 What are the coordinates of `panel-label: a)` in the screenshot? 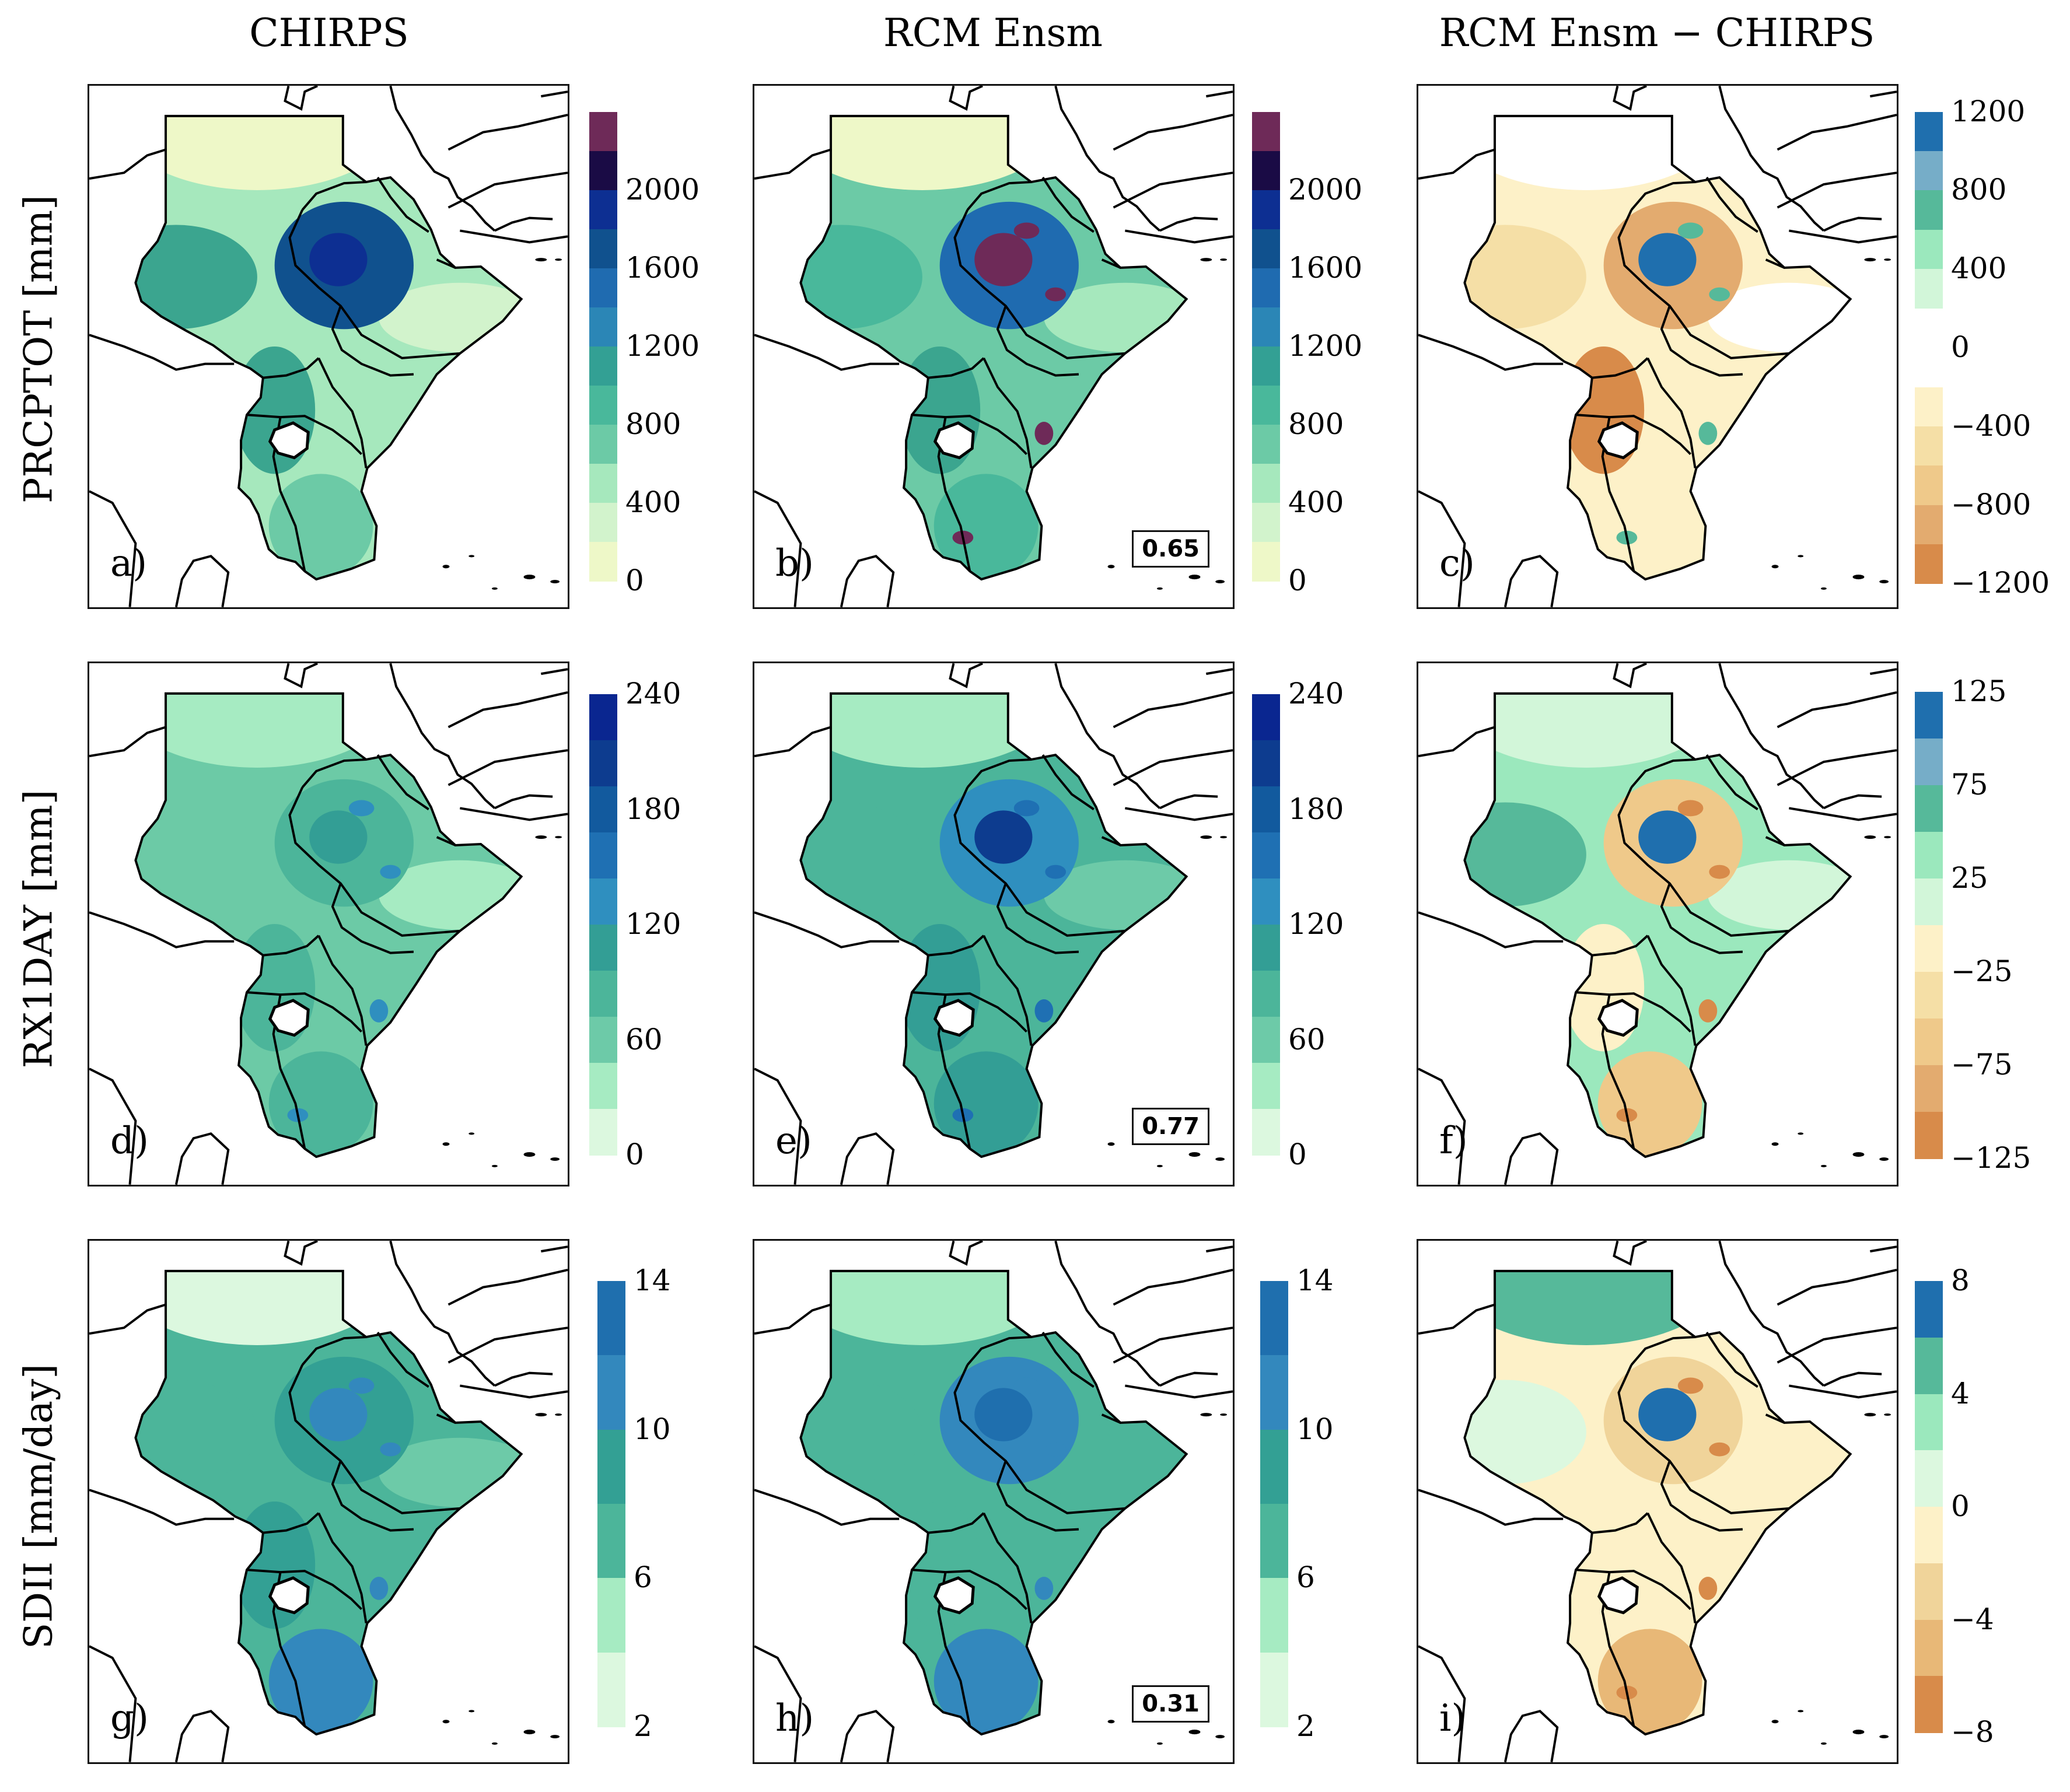 It's located at (129, 563).